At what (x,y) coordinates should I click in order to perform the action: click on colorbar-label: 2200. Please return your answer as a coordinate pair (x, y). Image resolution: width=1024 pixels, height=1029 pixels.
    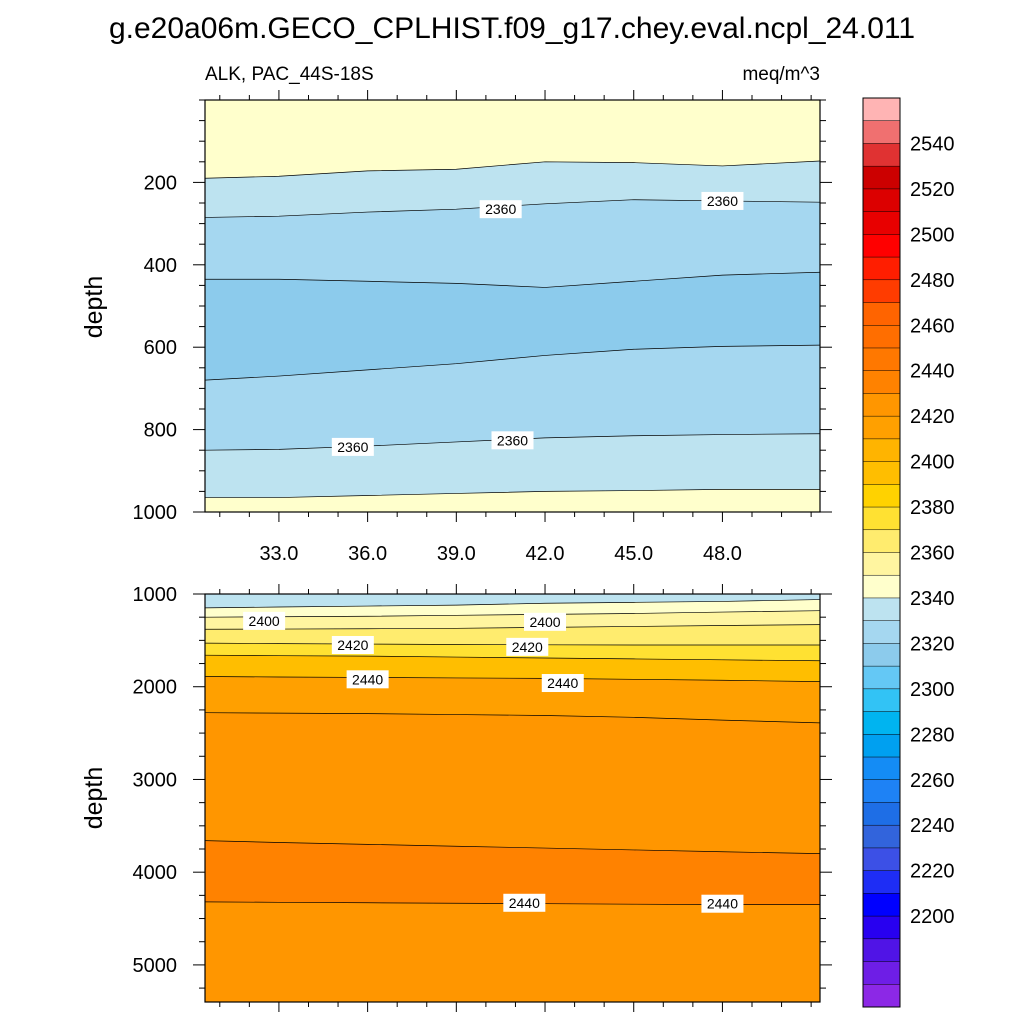
    Looking at the image, I should click on (932, 917).